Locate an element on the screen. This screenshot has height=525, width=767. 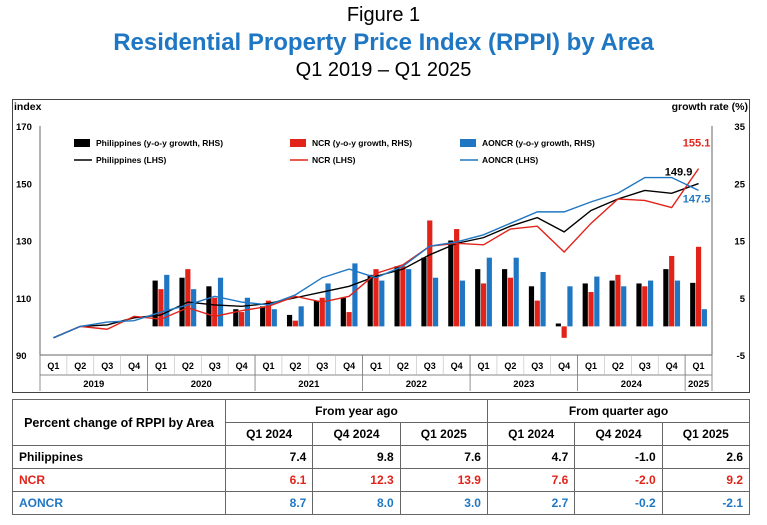
right-axis-label: growth rate (%) is located at coordinates (710, 107).